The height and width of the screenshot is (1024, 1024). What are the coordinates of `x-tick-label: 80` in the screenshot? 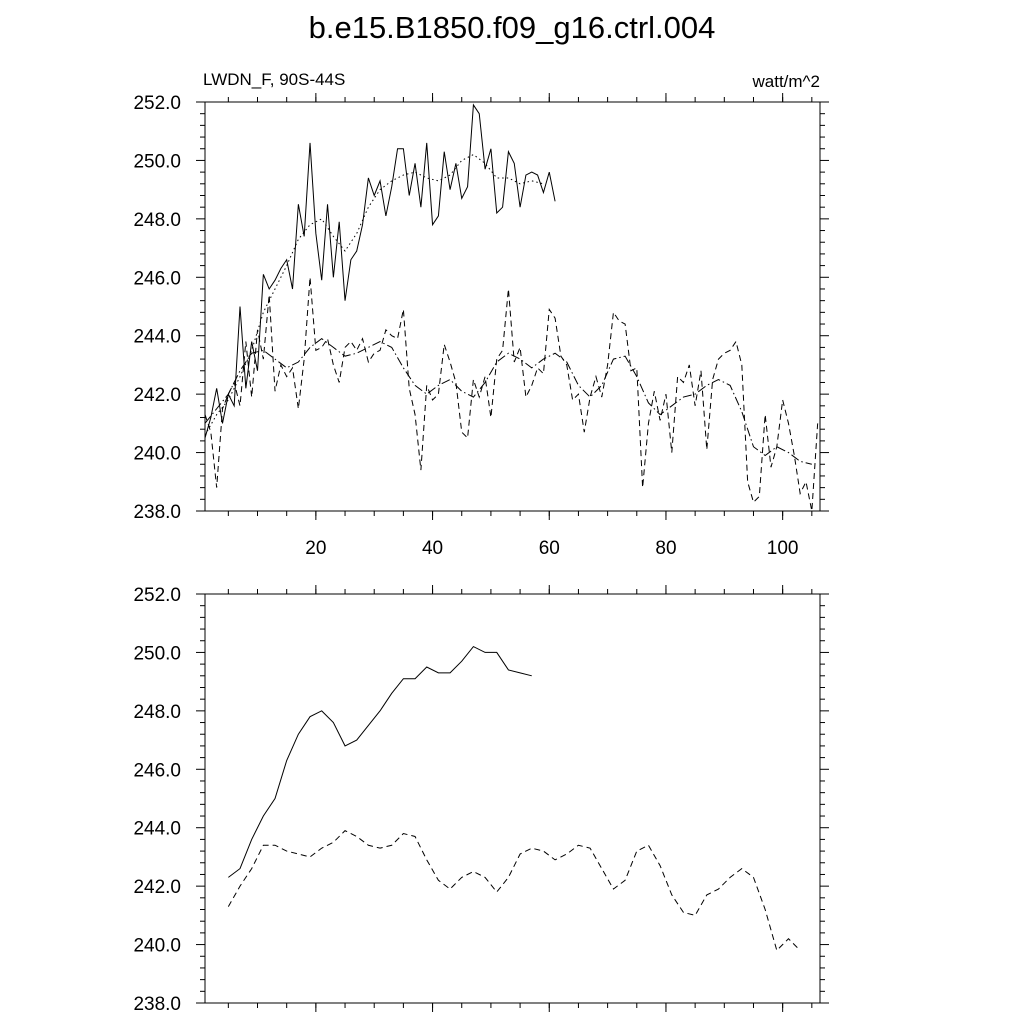 It's located at (665, 548).